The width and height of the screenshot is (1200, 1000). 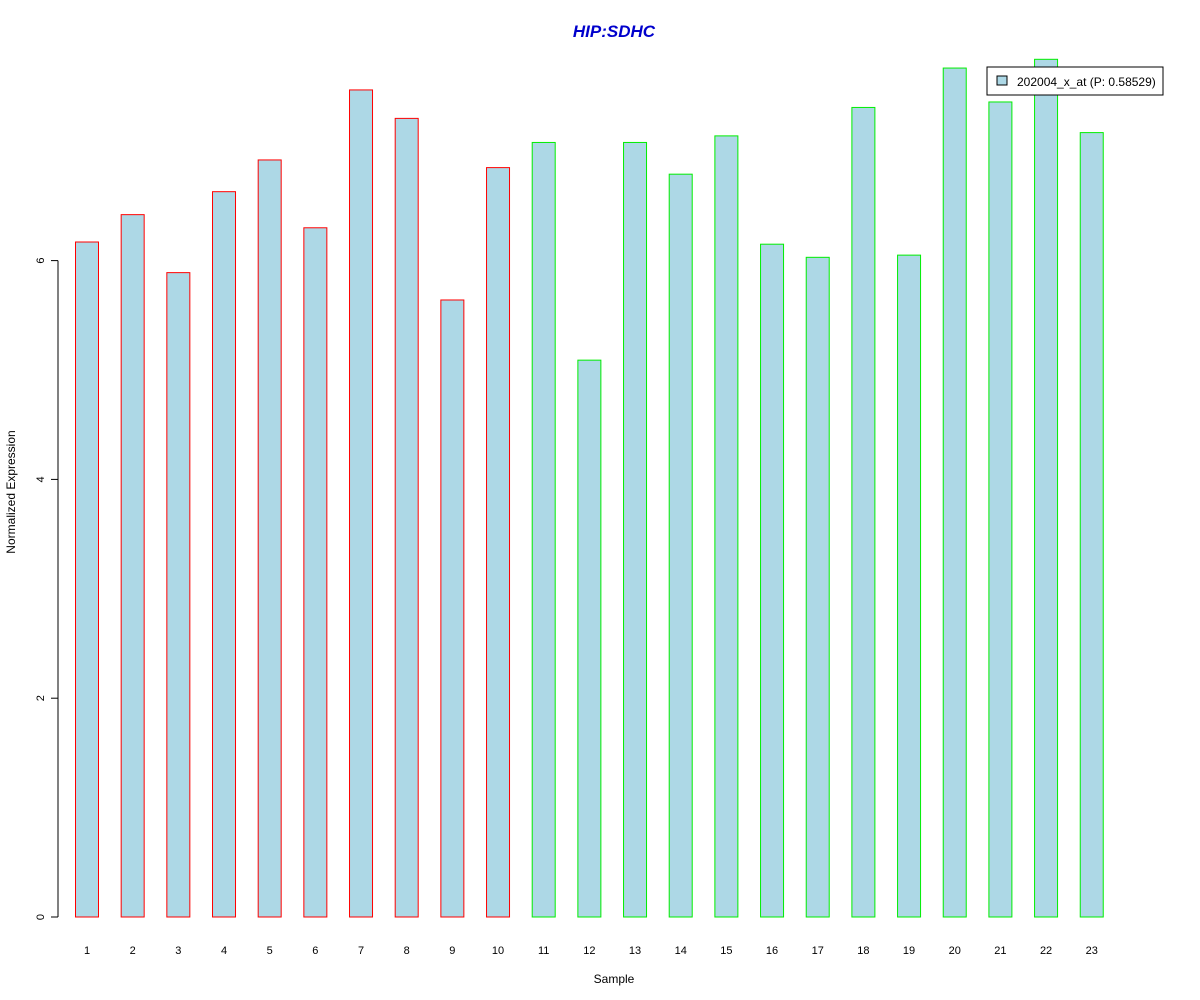 I want to click on x-tick-label: 7, so click(x=361, y=951).